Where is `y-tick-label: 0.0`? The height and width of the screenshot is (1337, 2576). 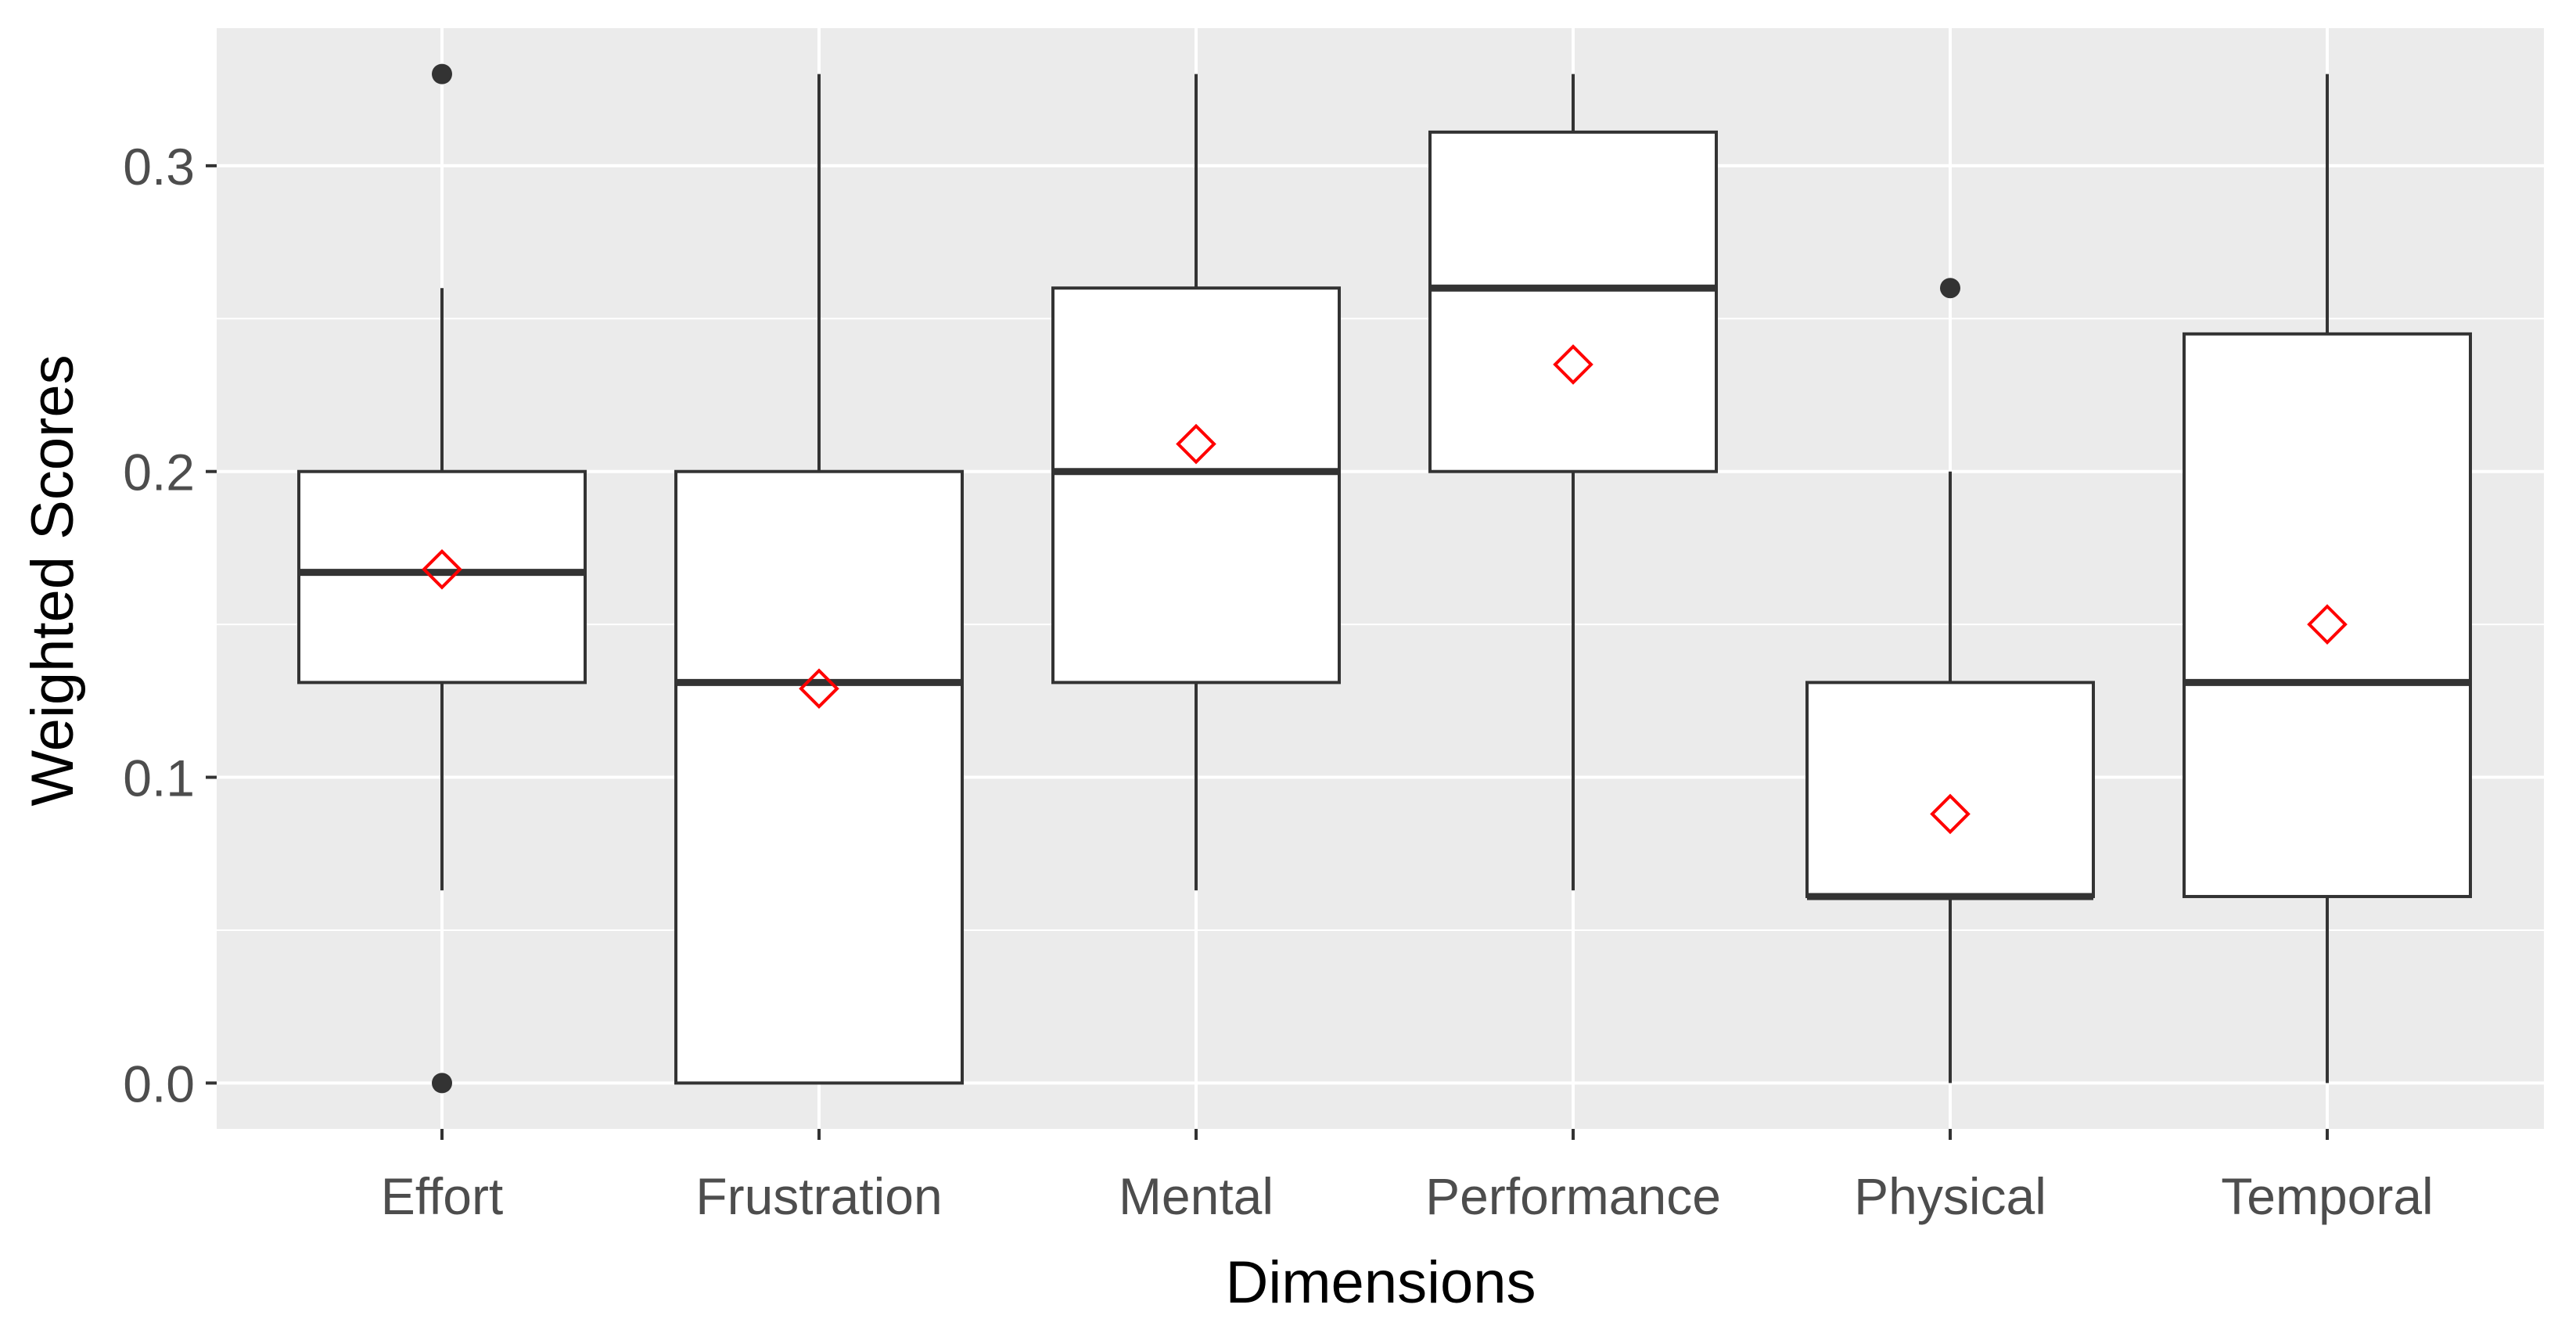
y-tick-label: 0.0 is located at coordinates (159, 1083).